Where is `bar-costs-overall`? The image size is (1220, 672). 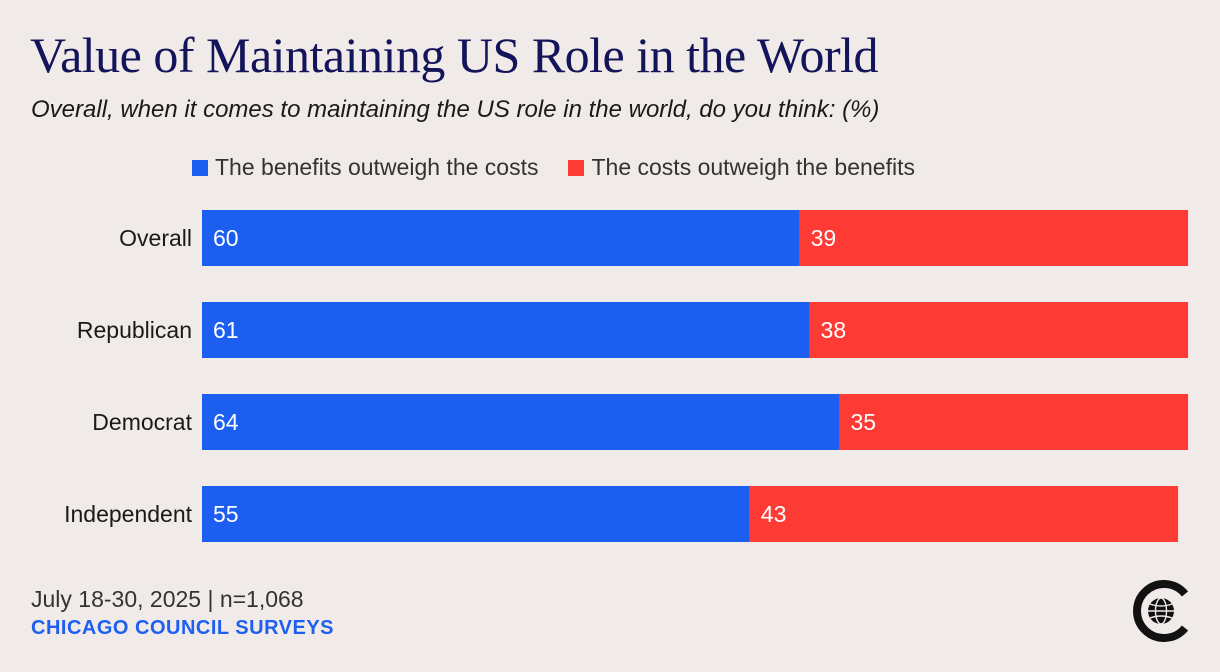
bar-costs-overall is located at coordinates (994, 238).